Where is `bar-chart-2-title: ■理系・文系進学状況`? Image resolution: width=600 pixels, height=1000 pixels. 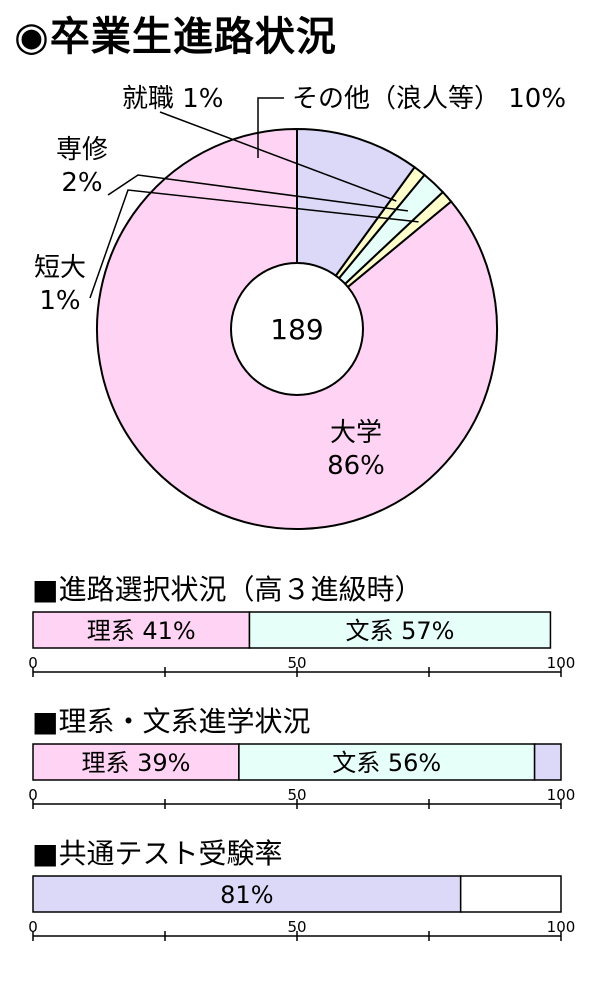
bar-chart-2-title: ■理系・文系進学状況 is located at coordinates (171, 721).